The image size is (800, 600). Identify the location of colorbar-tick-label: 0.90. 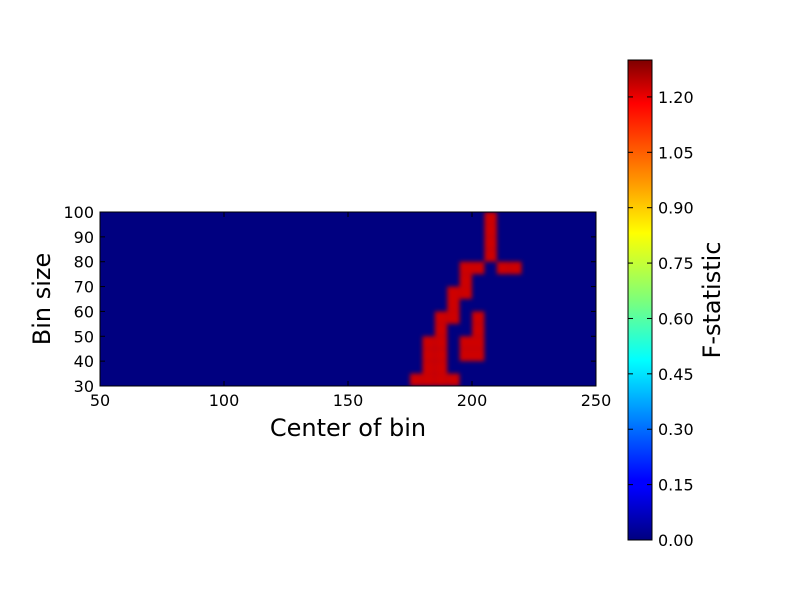
(676, 208).